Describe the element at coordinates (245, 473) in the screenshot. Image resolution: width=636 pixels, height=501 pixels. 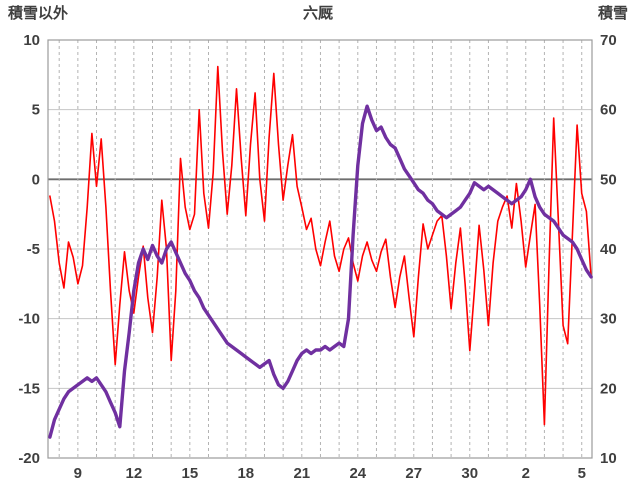
I see `x-tick-label: 18` at that location.